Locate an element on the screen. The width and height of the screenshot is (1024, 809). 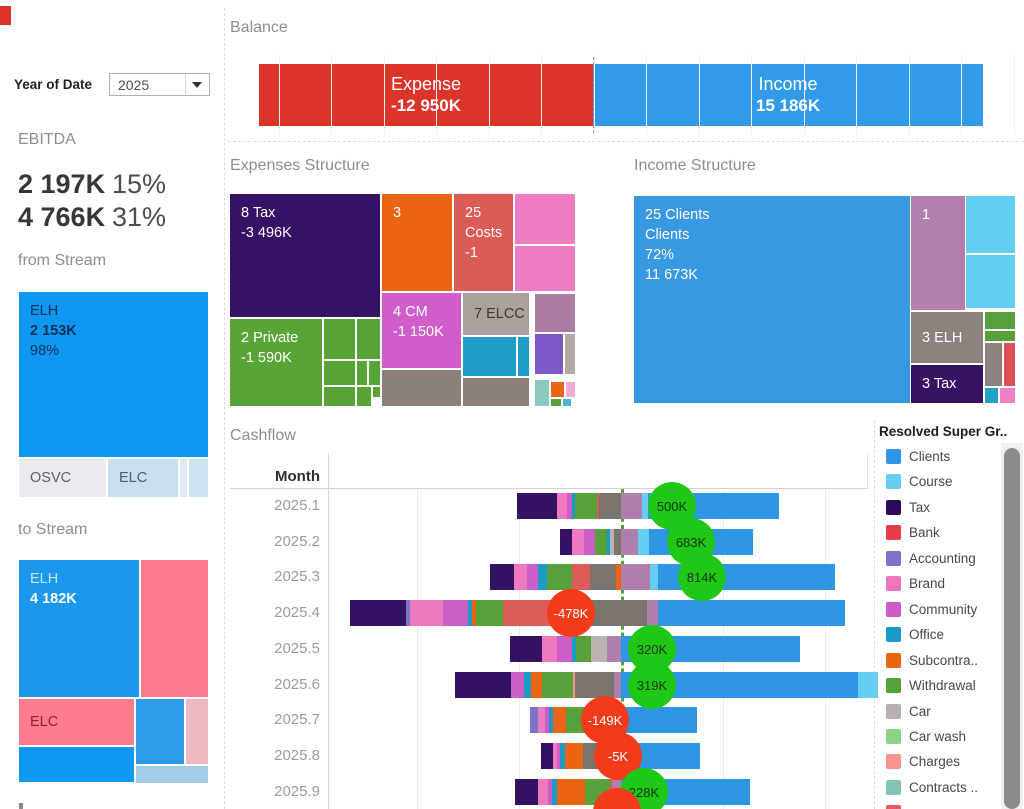
to-stream-block-blue-mid is located at coordinates (160, 731).